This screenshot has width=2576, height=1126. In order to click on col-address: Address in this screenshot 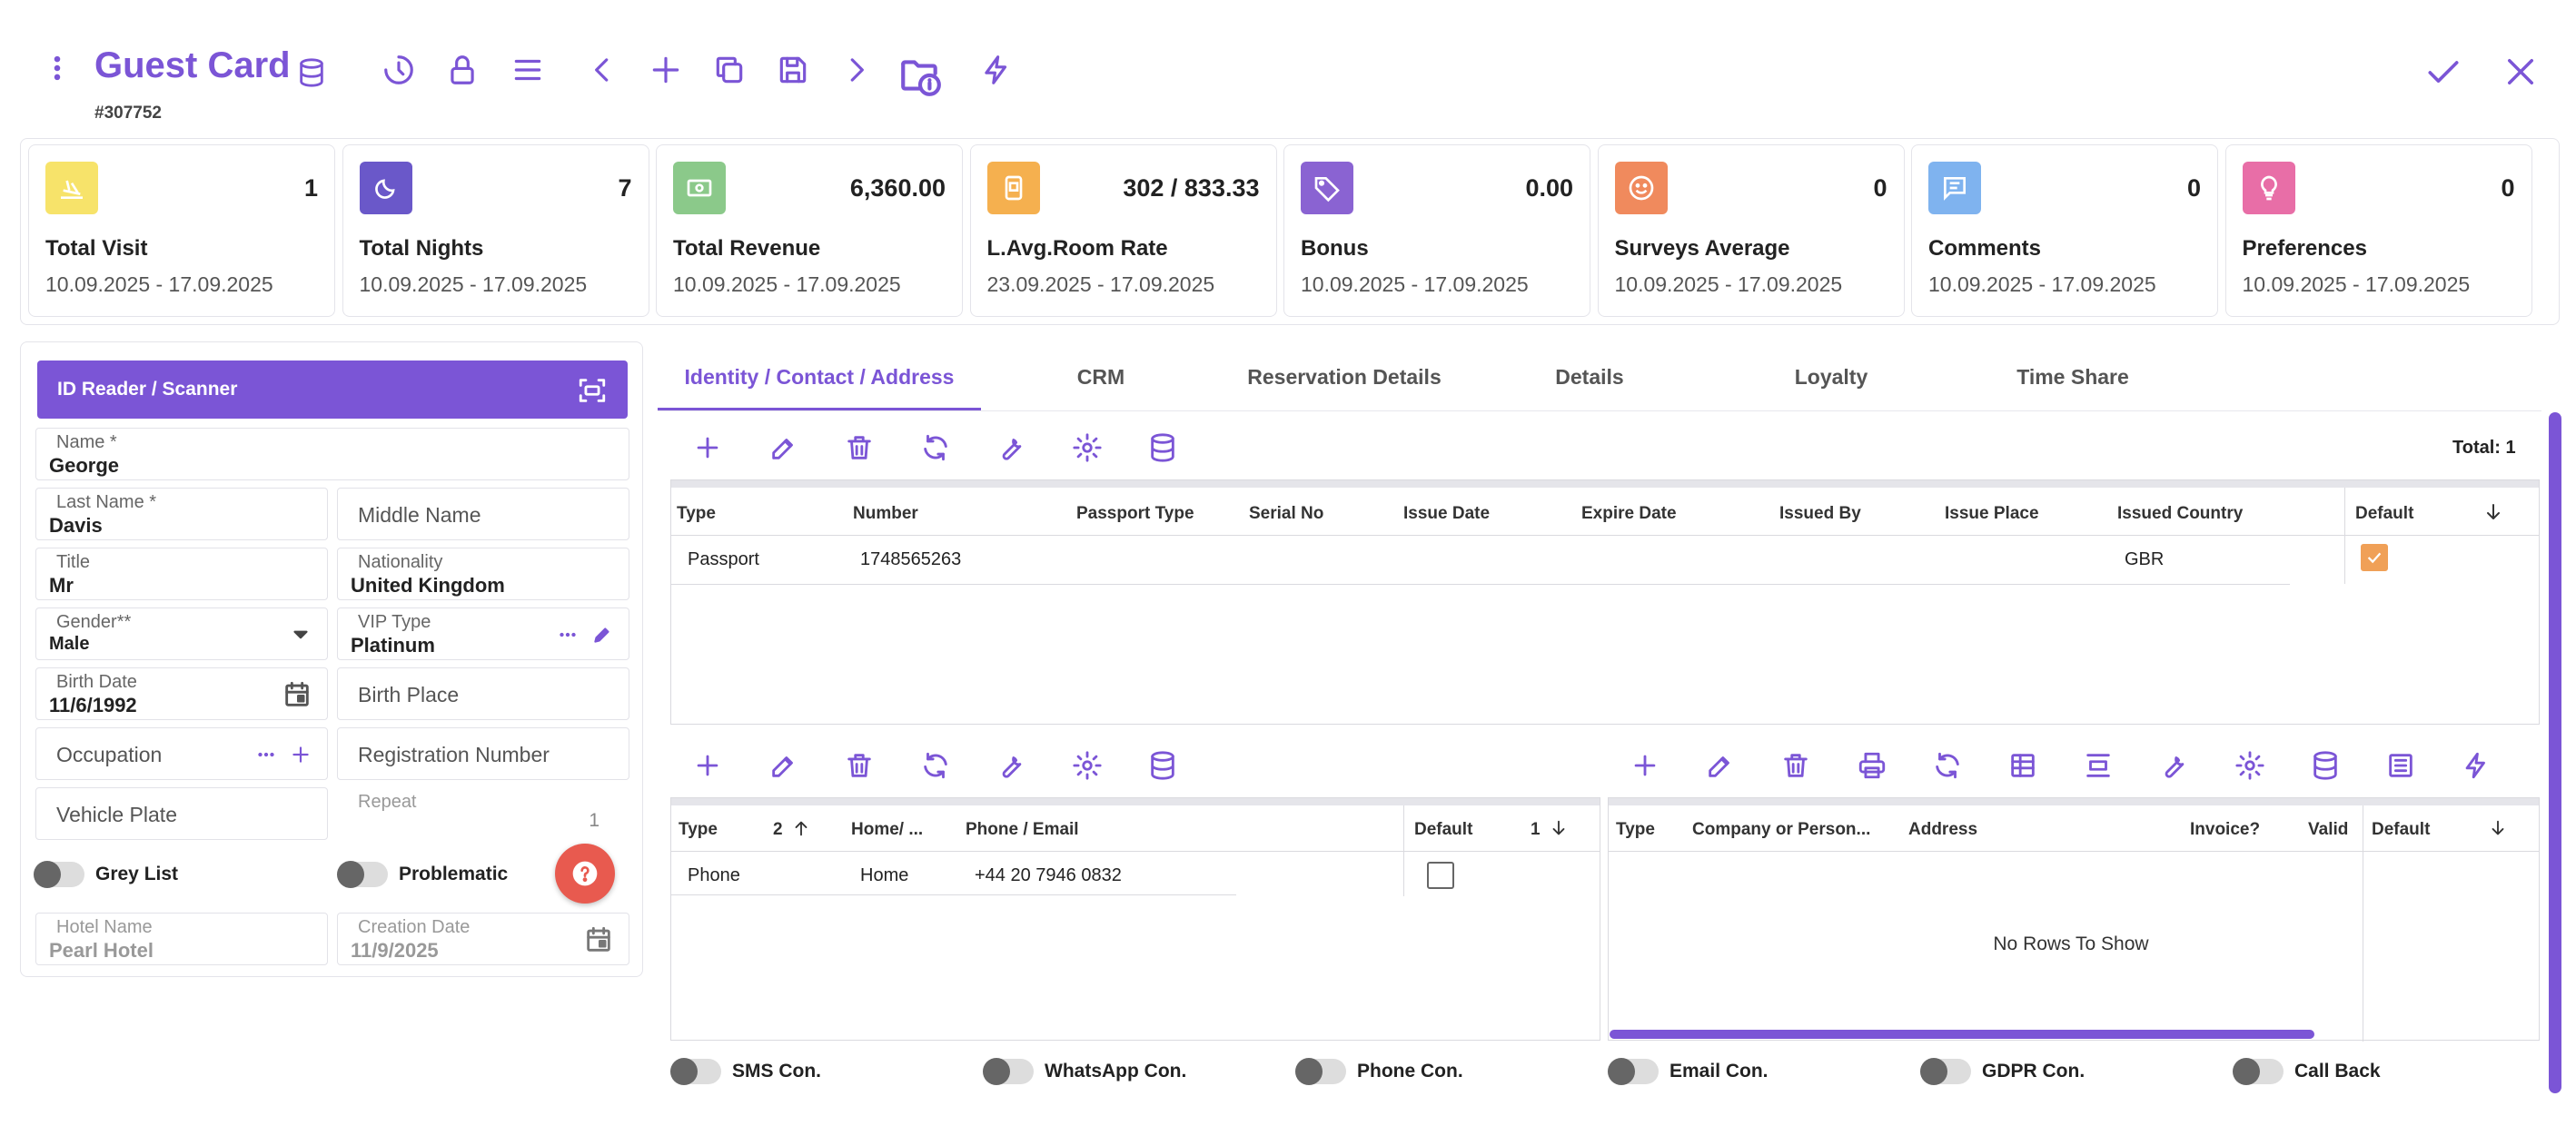, I will do `click(1943, 829)`.